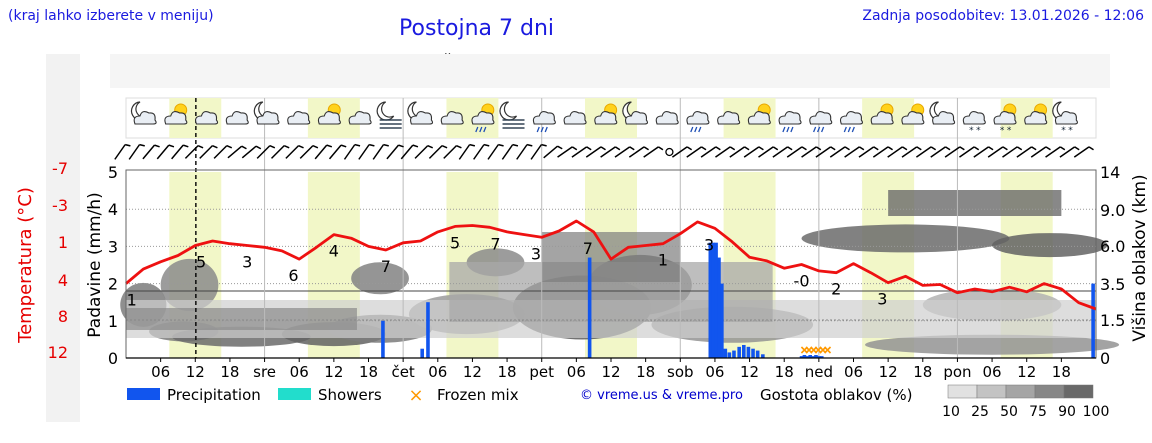  What do you see at coordinates (645, 372) in the screenshot?
I see `x-tick-label: 18` at bounding box center [645, 372].